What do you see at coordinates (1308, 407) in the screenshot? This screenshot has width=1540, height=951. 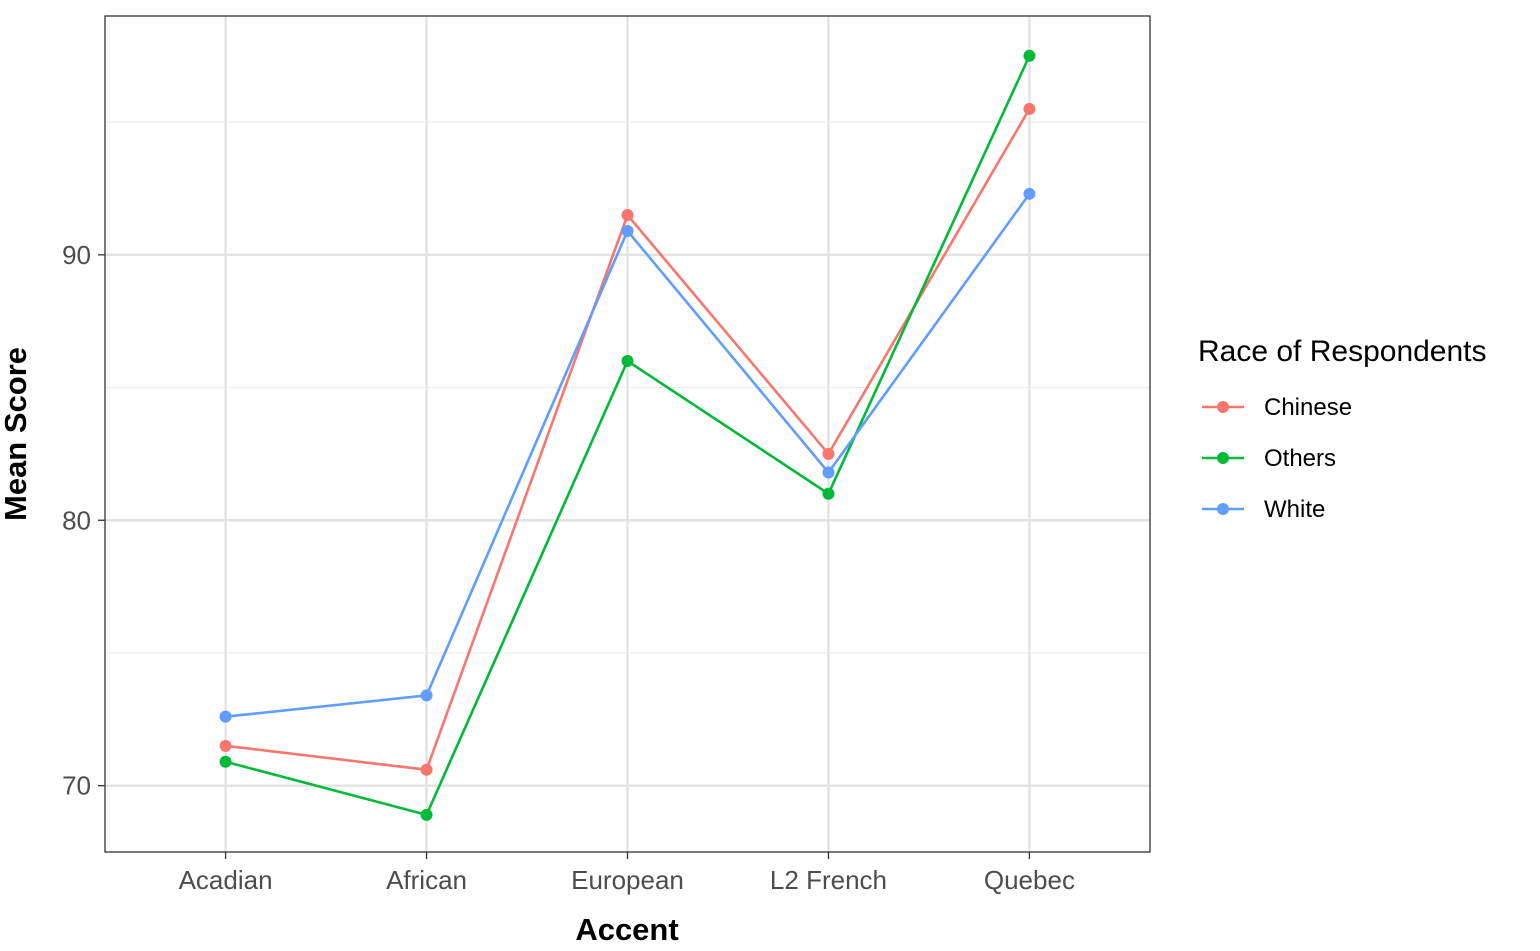 I see `legend-label: Chinese` at bounding box center [1308, 407].